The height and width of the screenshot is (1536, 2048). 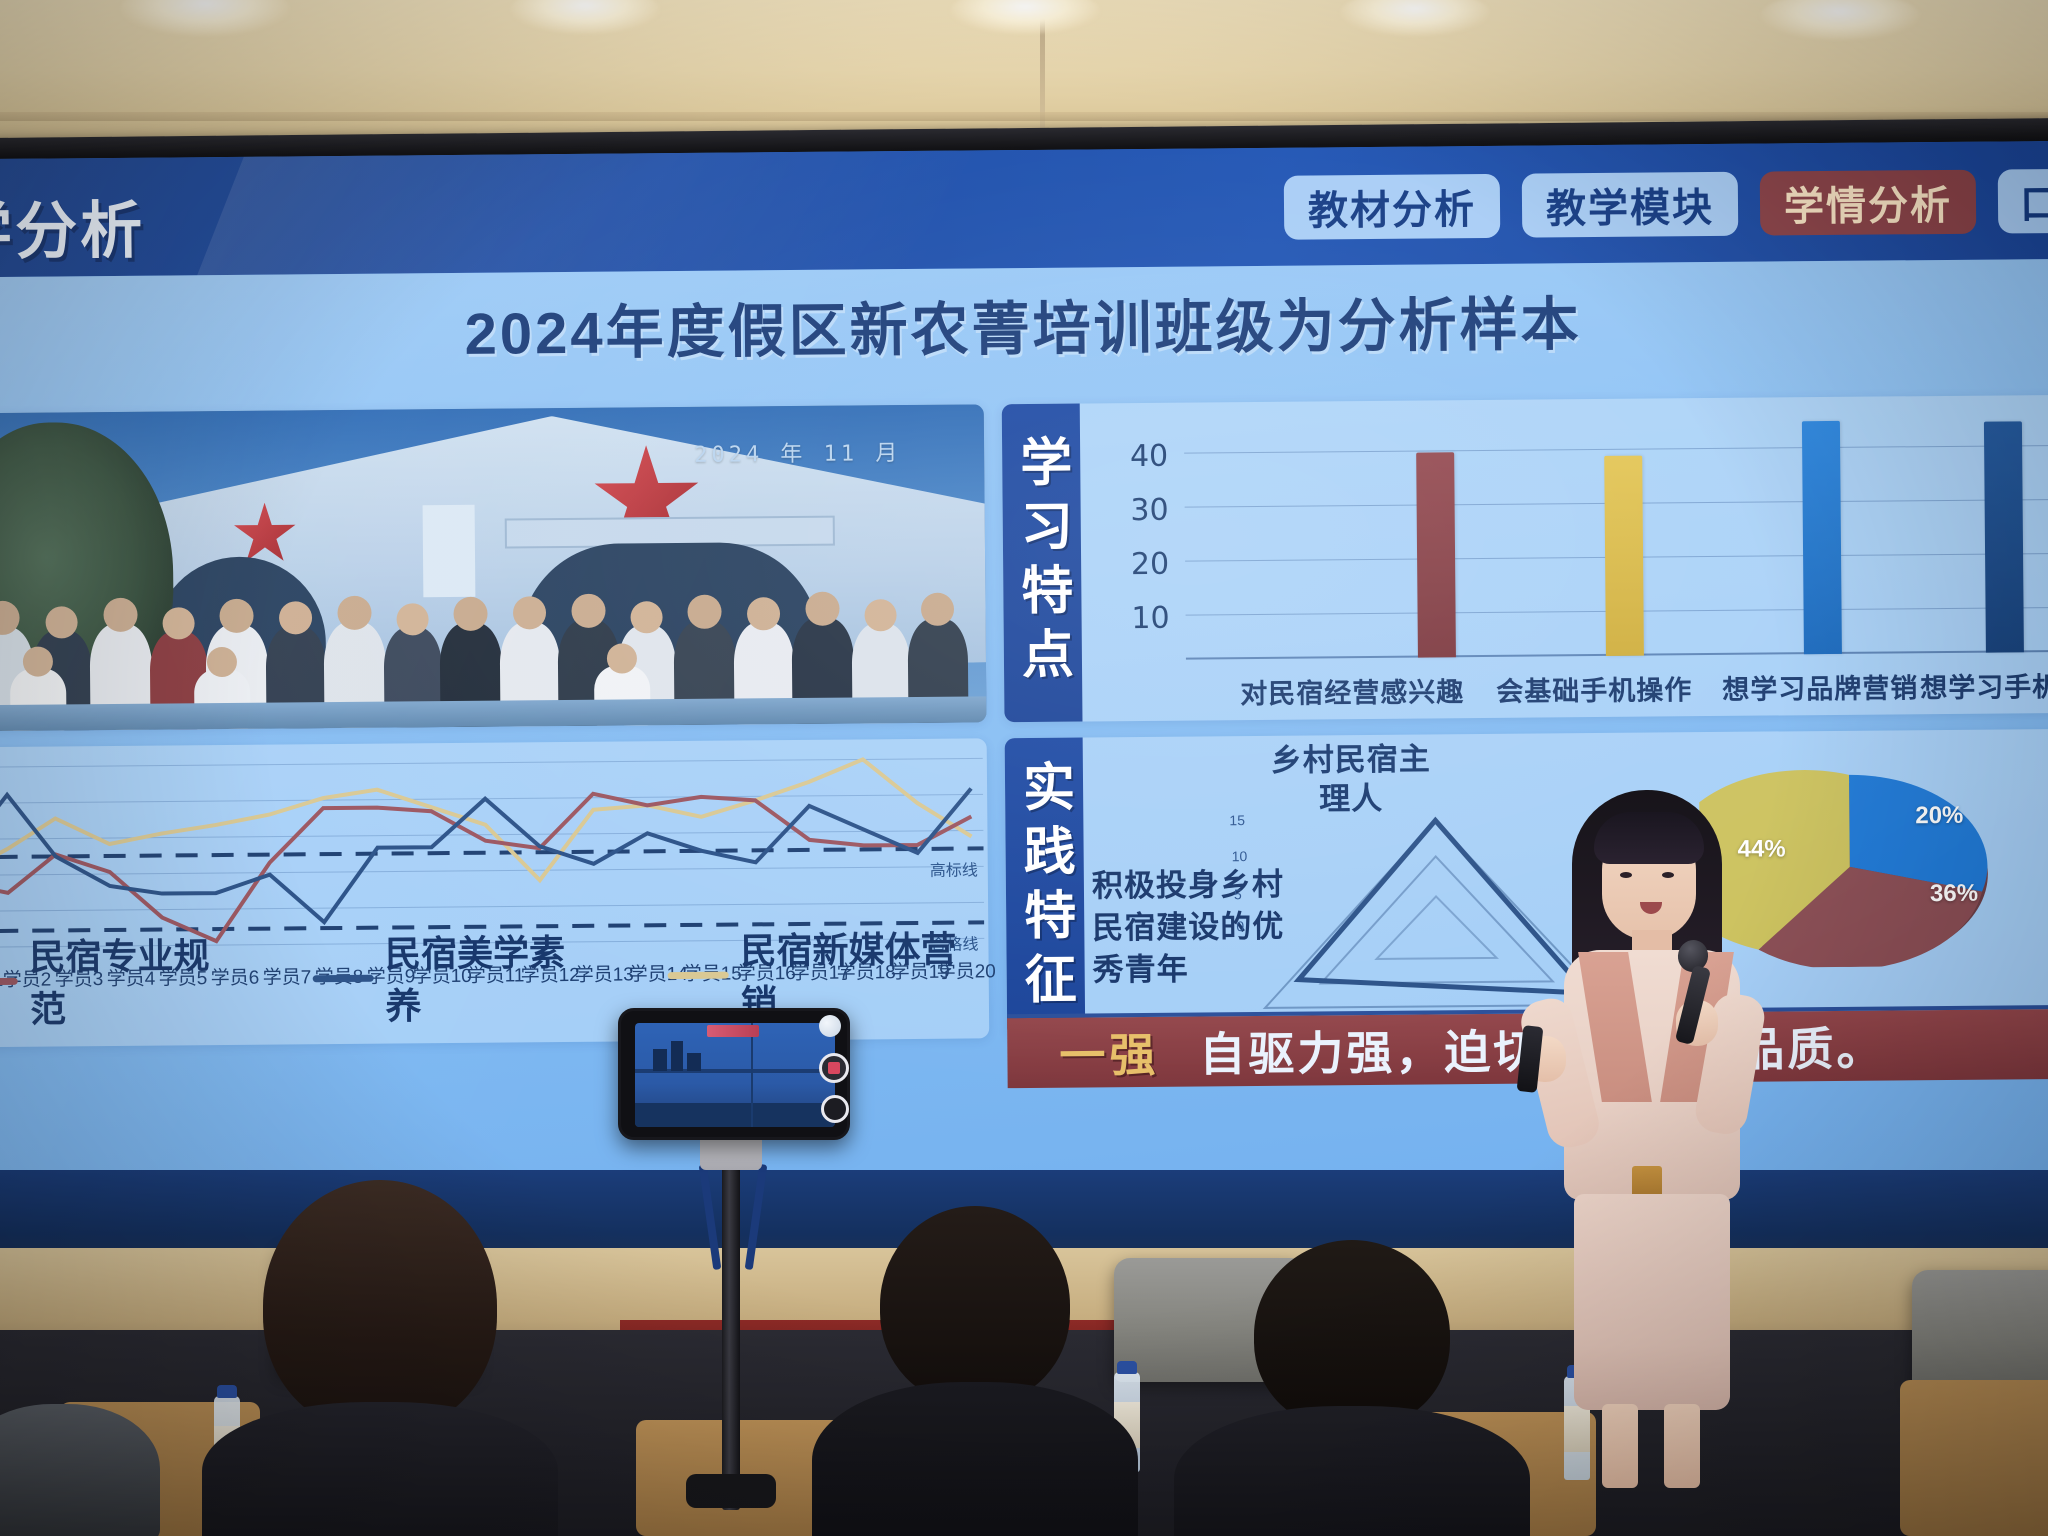 I want to click on slide-tab-list: 教材分析 教学模块 学情分析 口, so click(x=1665, y=204).